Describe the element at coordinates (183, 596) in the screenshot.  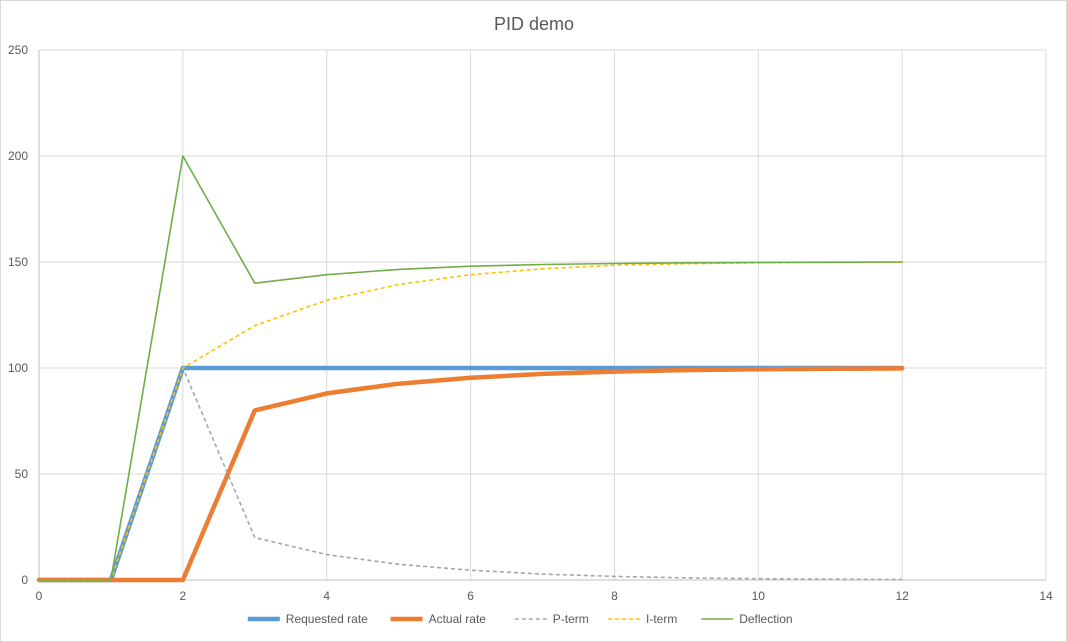
I see `x-tick-label: 2` at that location.